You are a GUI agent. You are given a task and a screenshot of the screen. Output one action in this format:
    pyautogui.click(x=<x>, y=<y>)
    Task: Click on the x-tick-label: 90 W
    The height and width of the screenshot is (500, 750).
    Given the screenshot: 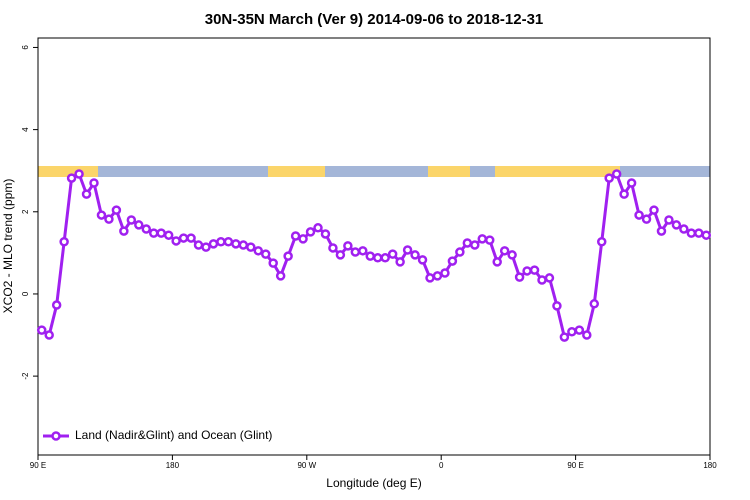 What is the action you would take?
    pyautogui.click(x=306, y=465)
    